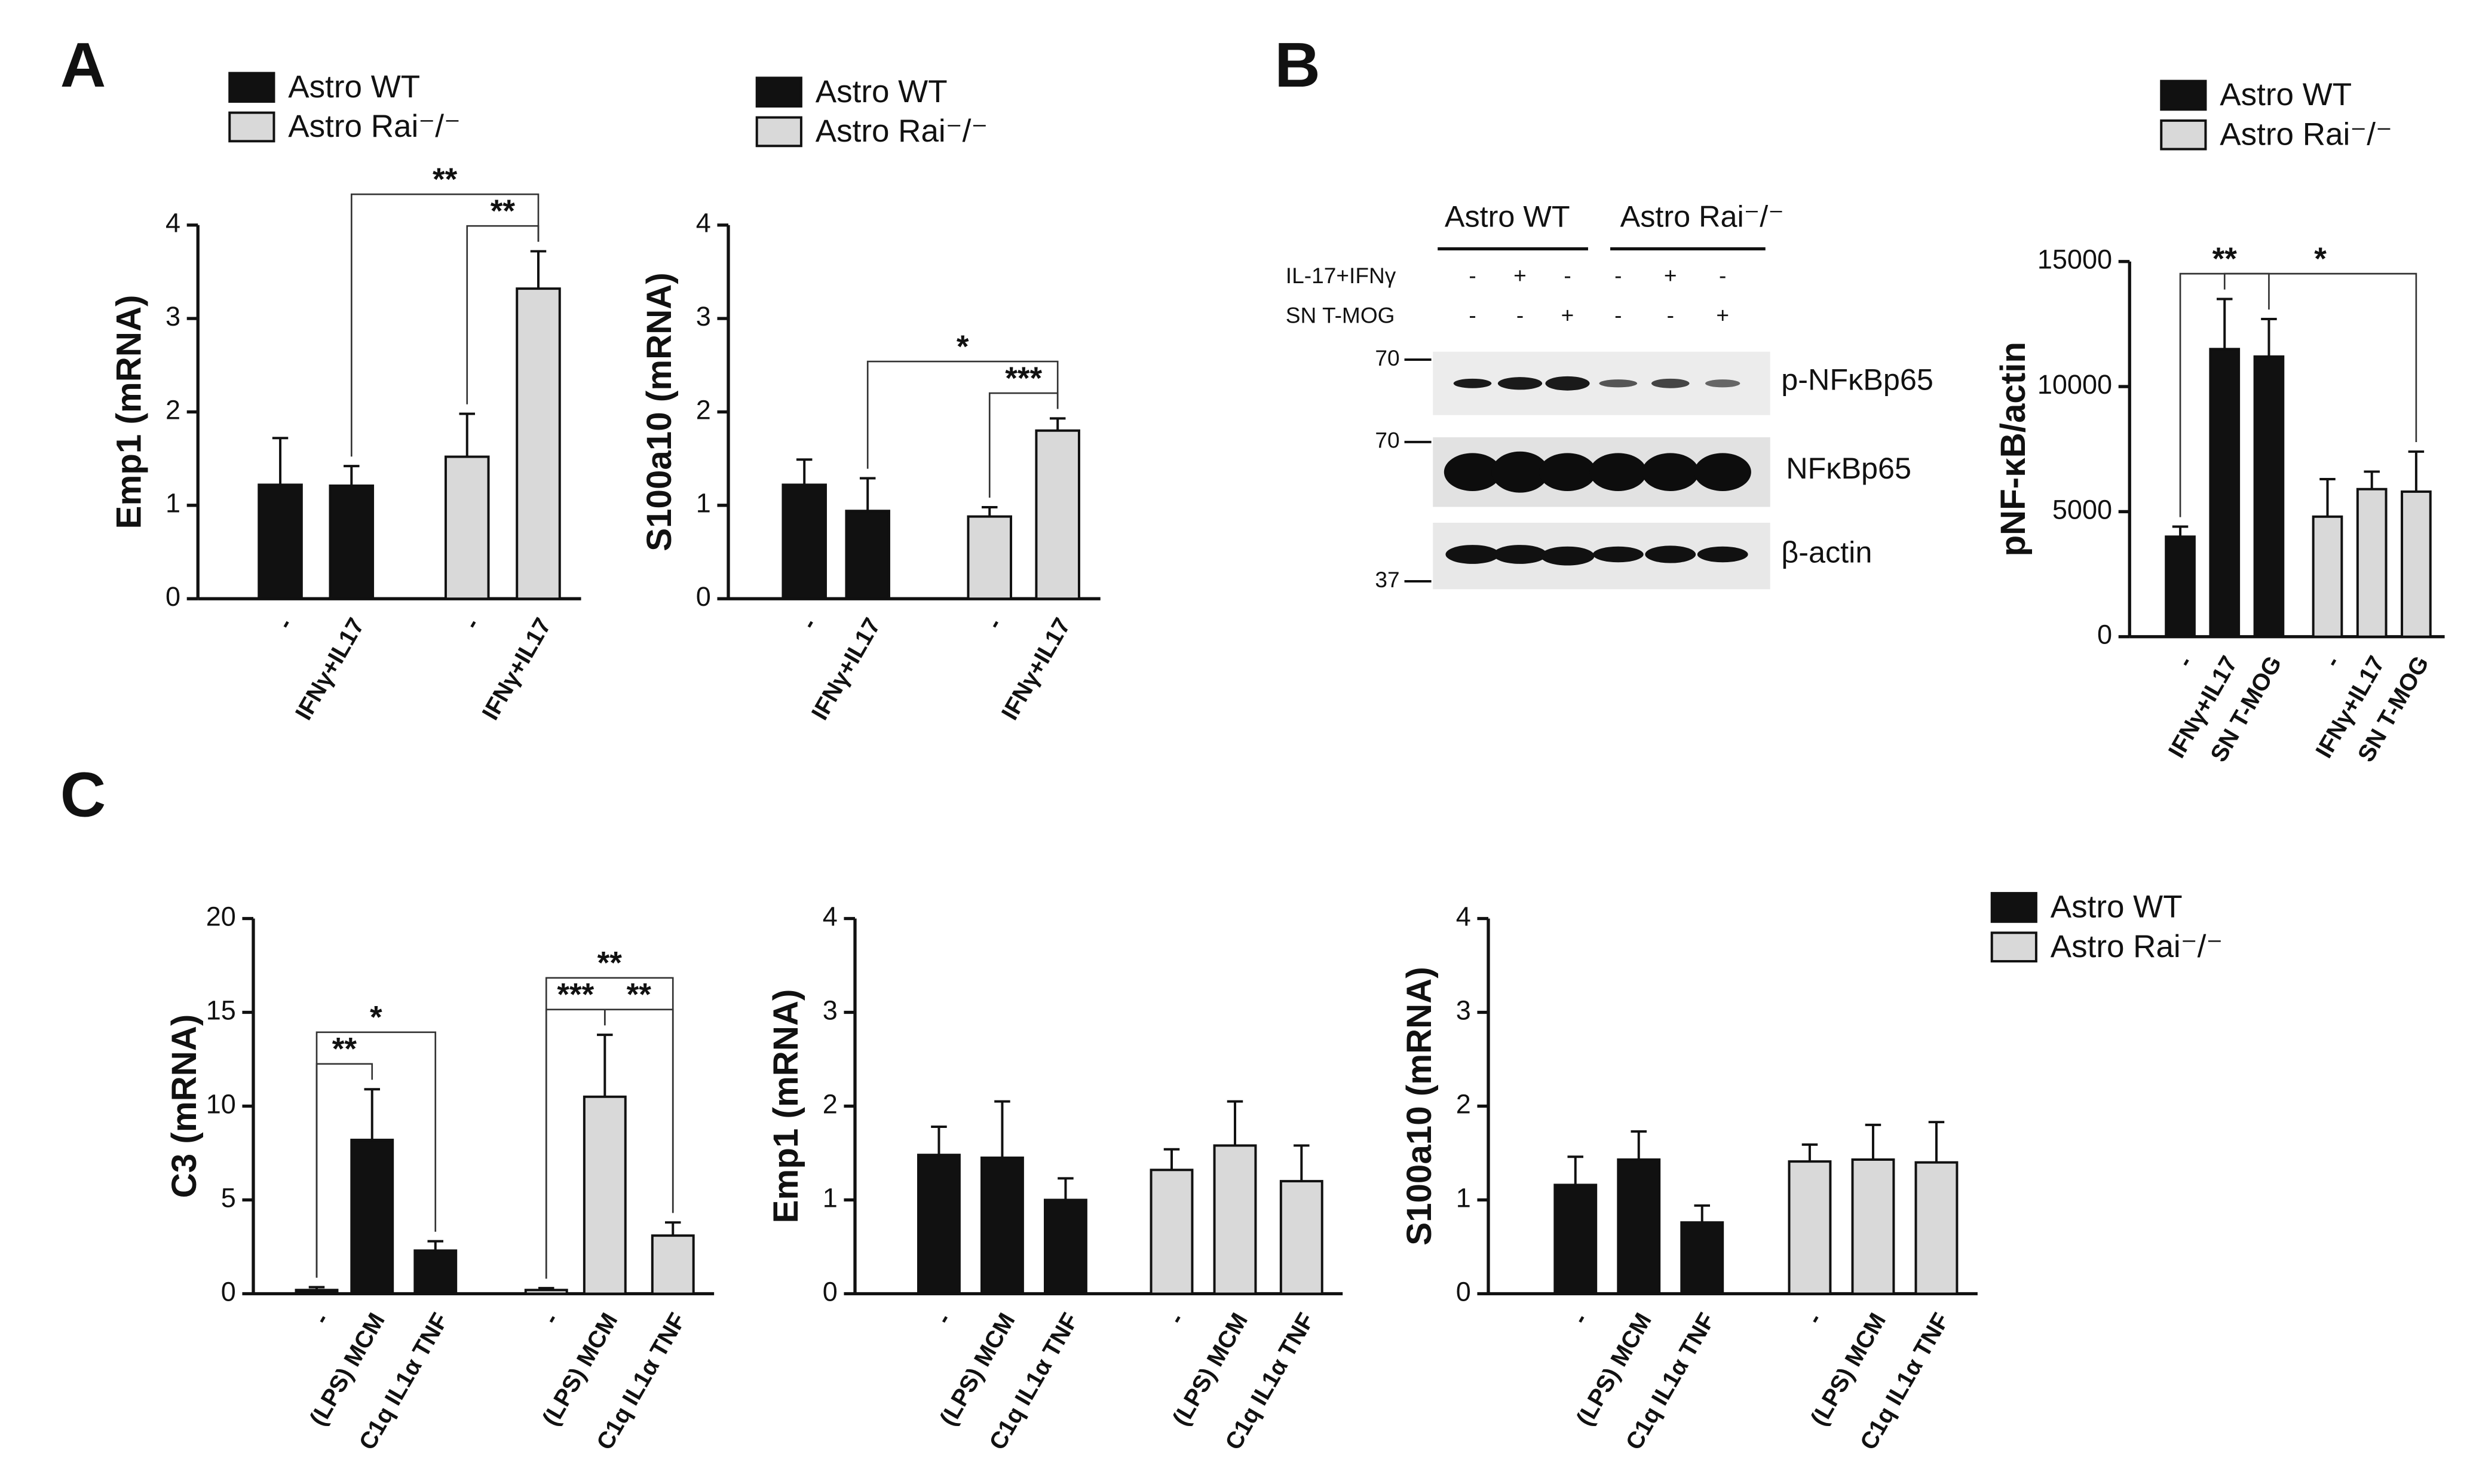  What do you see at coordinates (1597, 383) in the screenshot?
I see `bands-p65` at bounding box center [1597, 383].